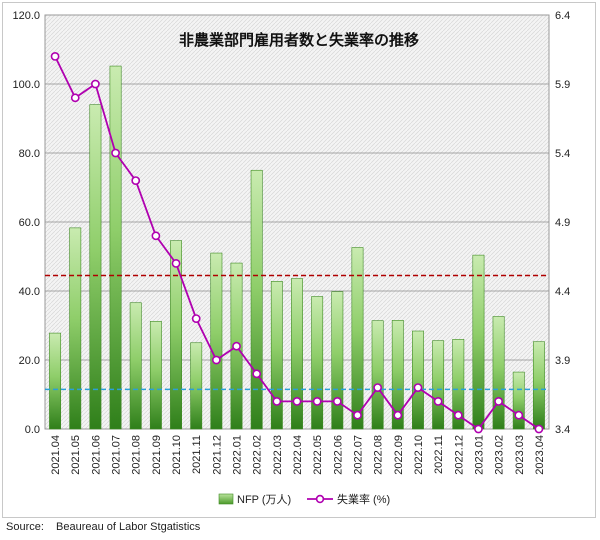 The image size is (600, 540). What do you see at coordinates (562, 154) in the screenshot?
I see `y-right-tick-label: 5.4` at bounding box center [562, 154].